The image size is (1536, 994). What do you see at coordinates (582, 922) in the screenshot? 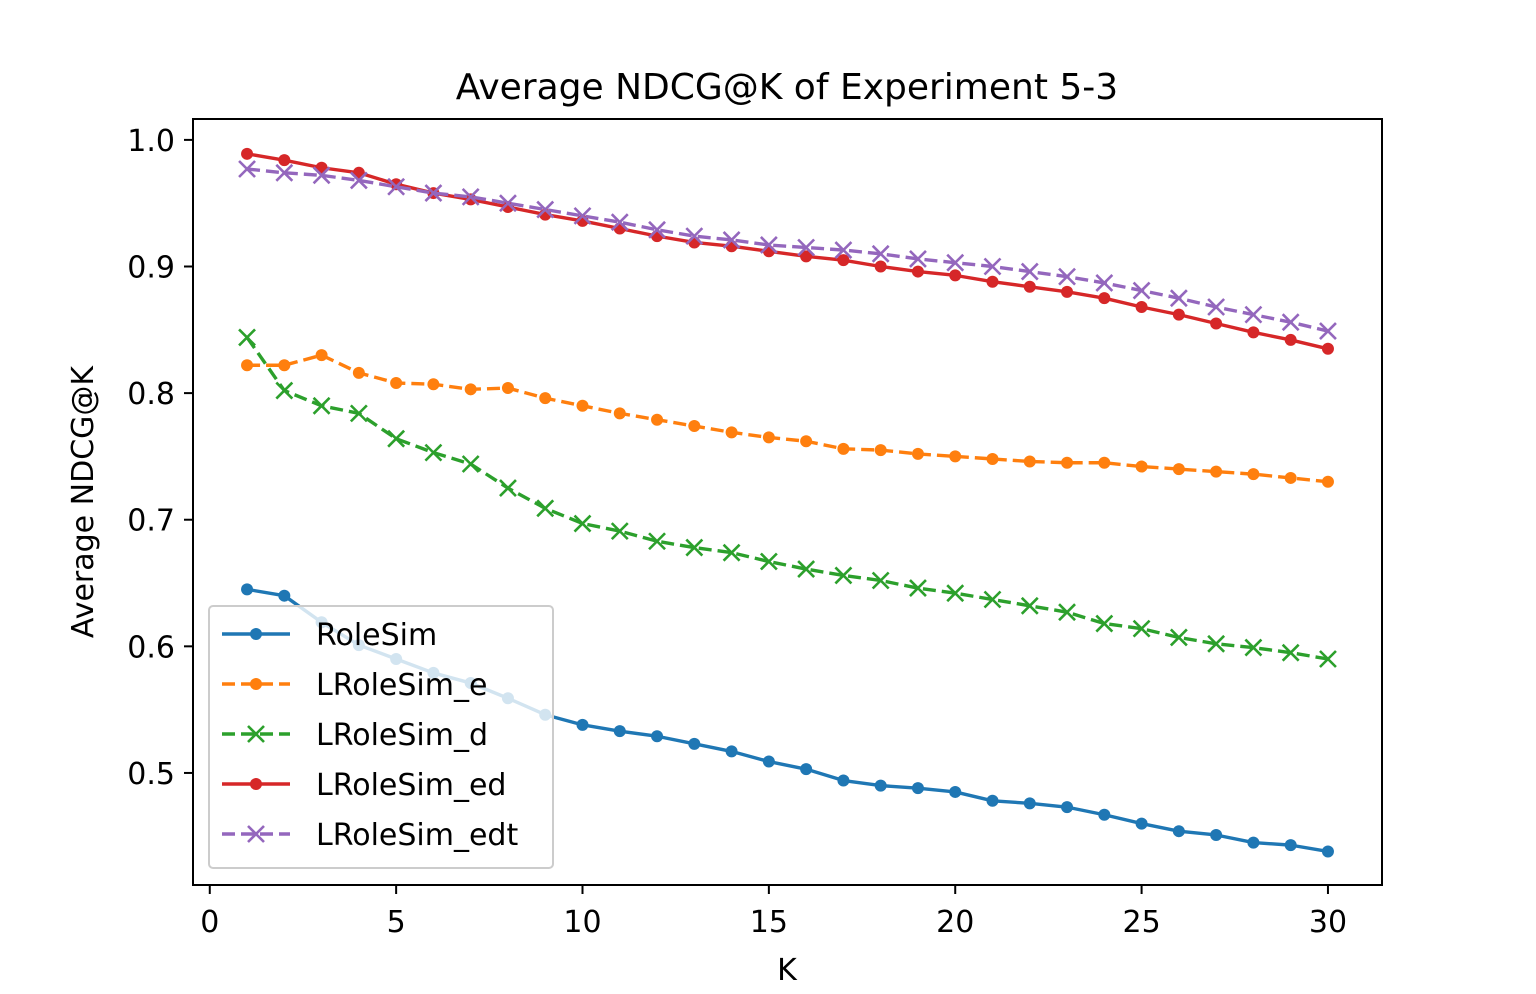
I see `x-tick-label: 10` at bounding box center [582, 922].